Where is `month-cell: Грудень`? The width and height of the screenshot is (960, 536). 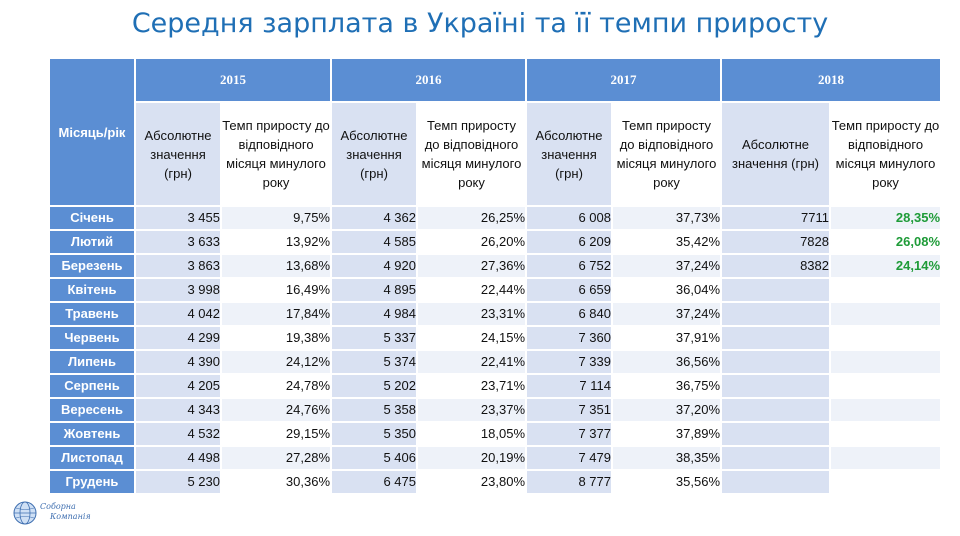 month-cell: Грудень is located at coordinates (93, 483).